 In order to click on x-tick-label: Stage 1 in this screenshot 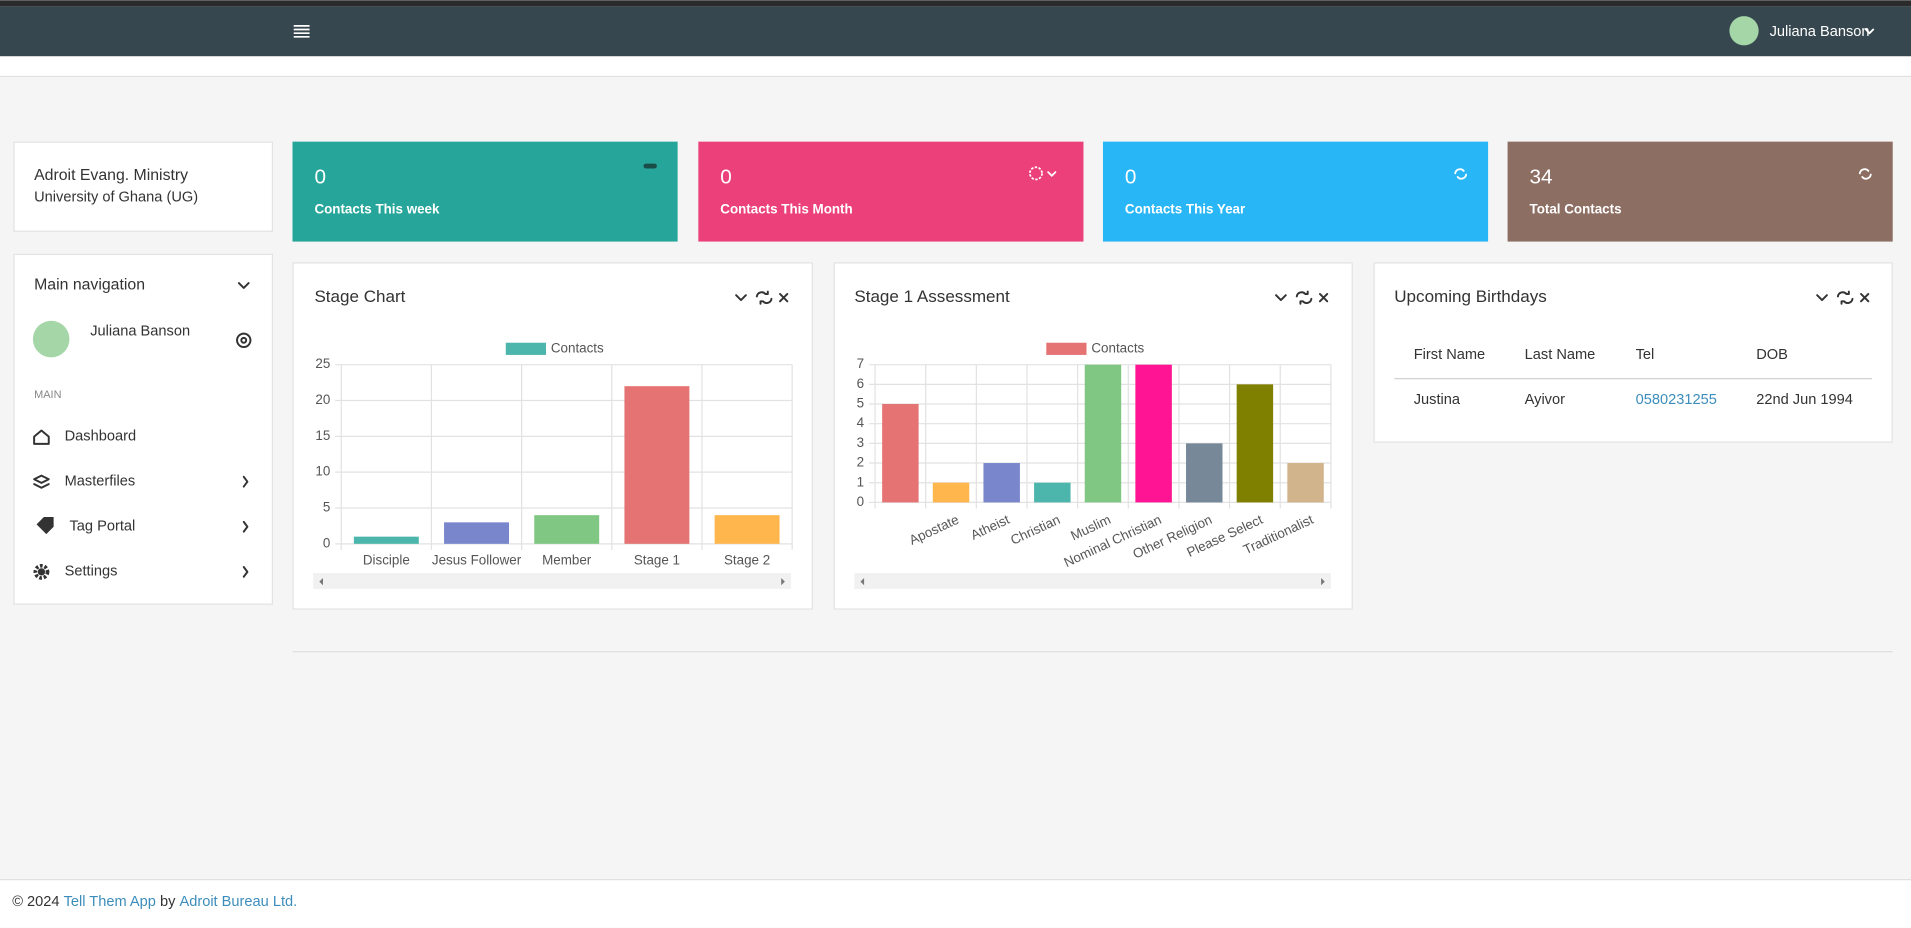, I will do `click(657, 559)`.